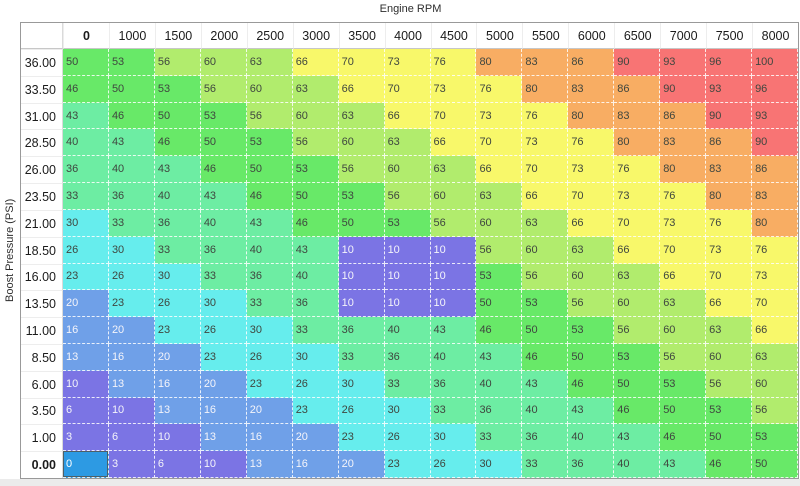  What do you see at coordinates (315, 36) in the screenshot?
I see `column-header-3000: 3000` at bounding box center [315, 36].